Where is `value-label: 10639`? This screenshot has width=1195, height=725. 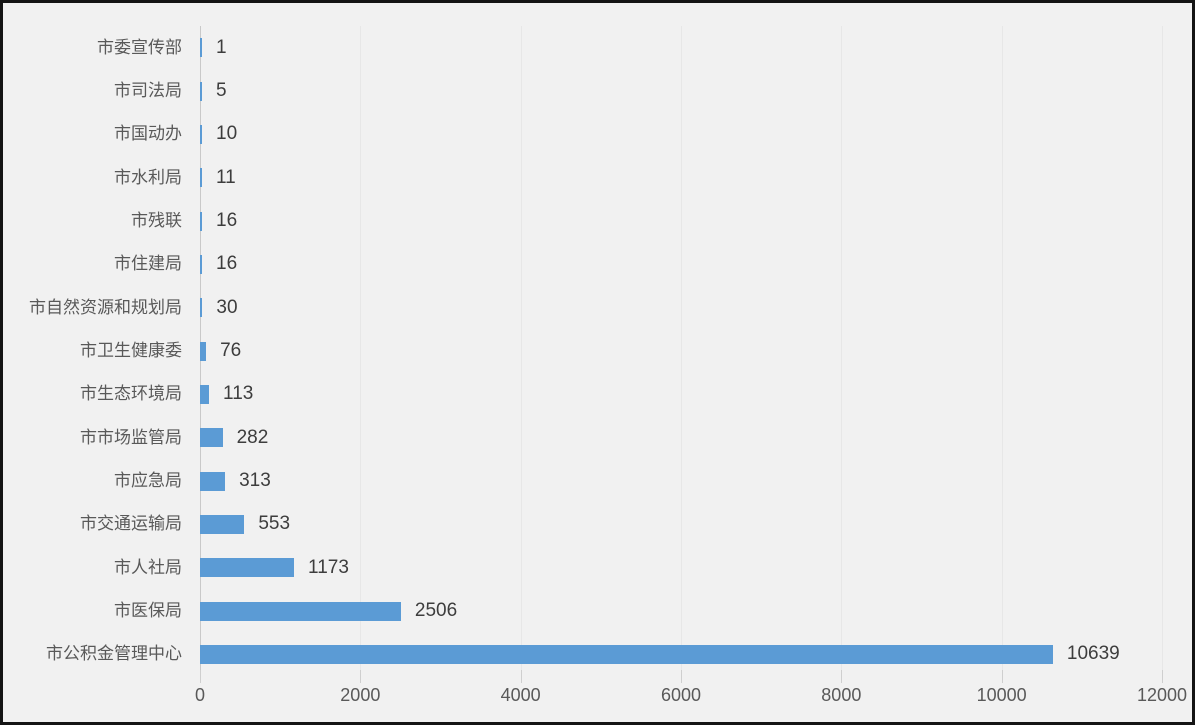 value-label: 10639 is located at coordinates (1093, 654).